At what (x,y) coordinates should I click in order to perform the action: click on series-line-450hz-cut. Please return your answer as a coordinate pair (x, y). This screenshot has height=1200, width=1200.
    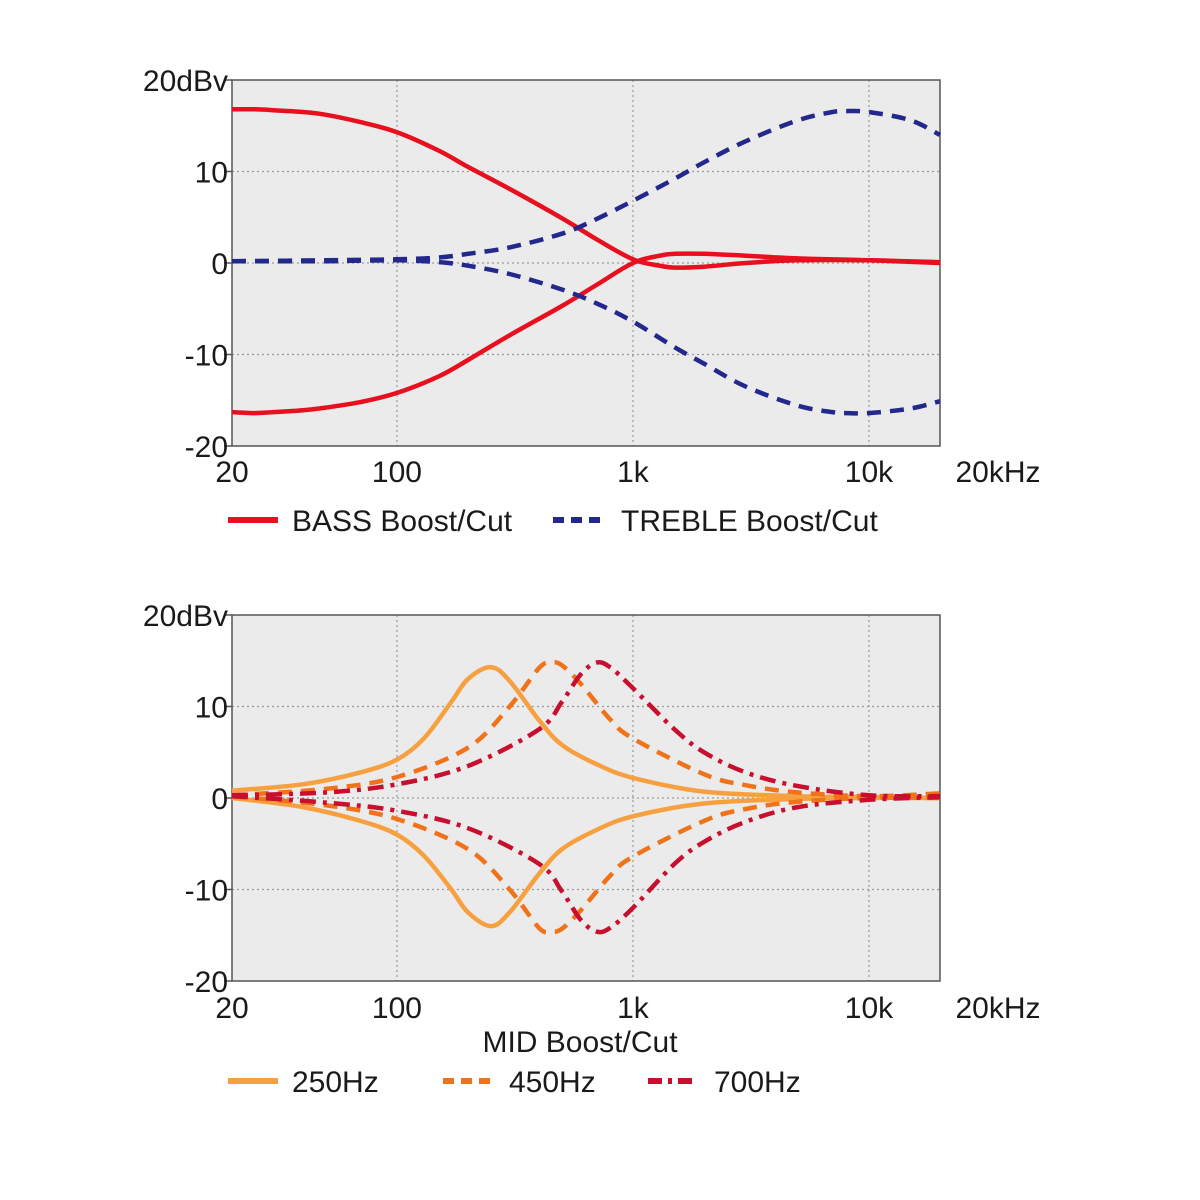
    Looking at the image, I should click on (586, 864).